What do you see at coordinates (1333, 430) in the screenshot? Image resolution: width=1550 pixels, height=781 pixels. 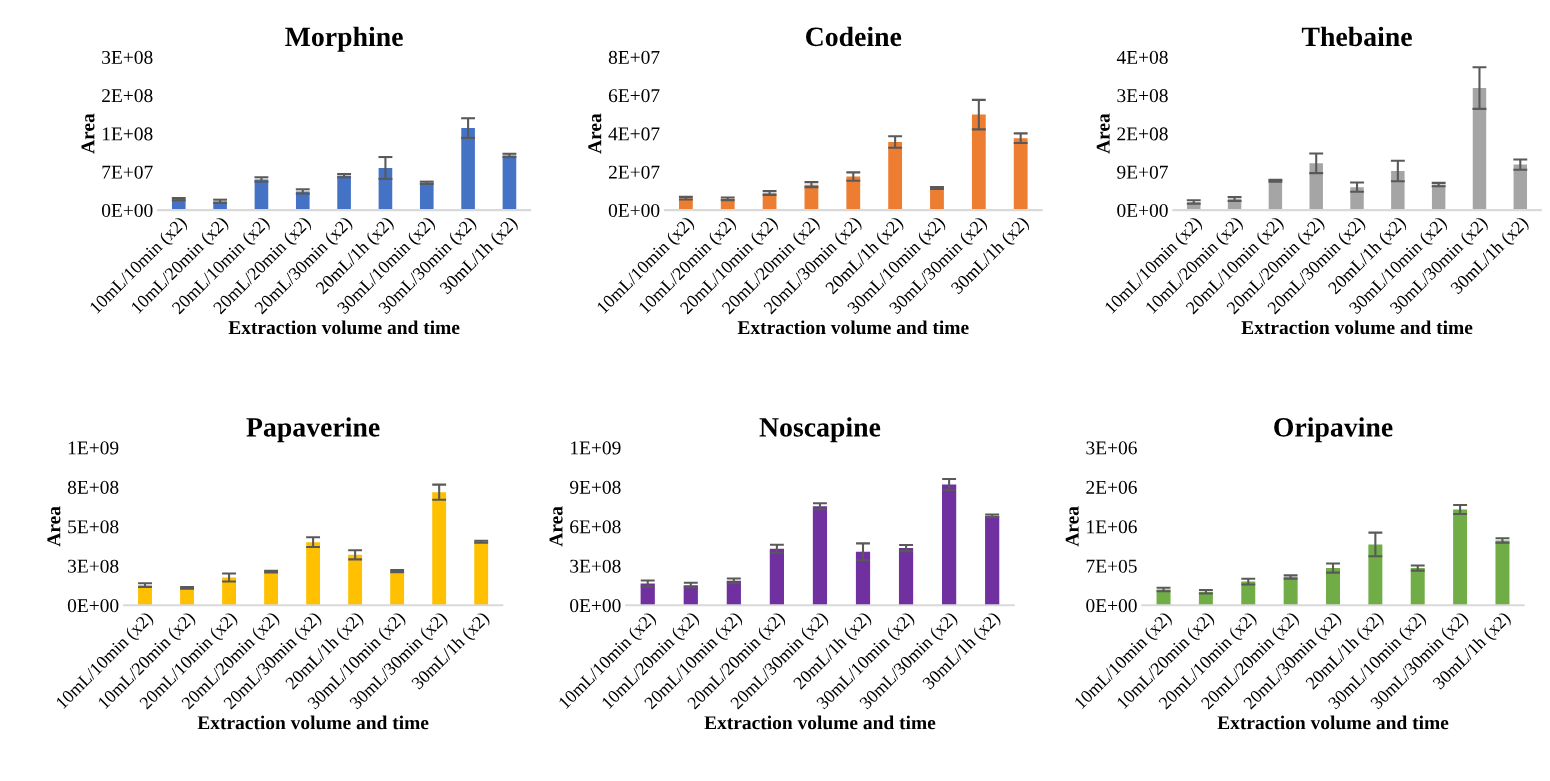 I see `chart-title: Oripavine` at bounding box center [1333, 430].